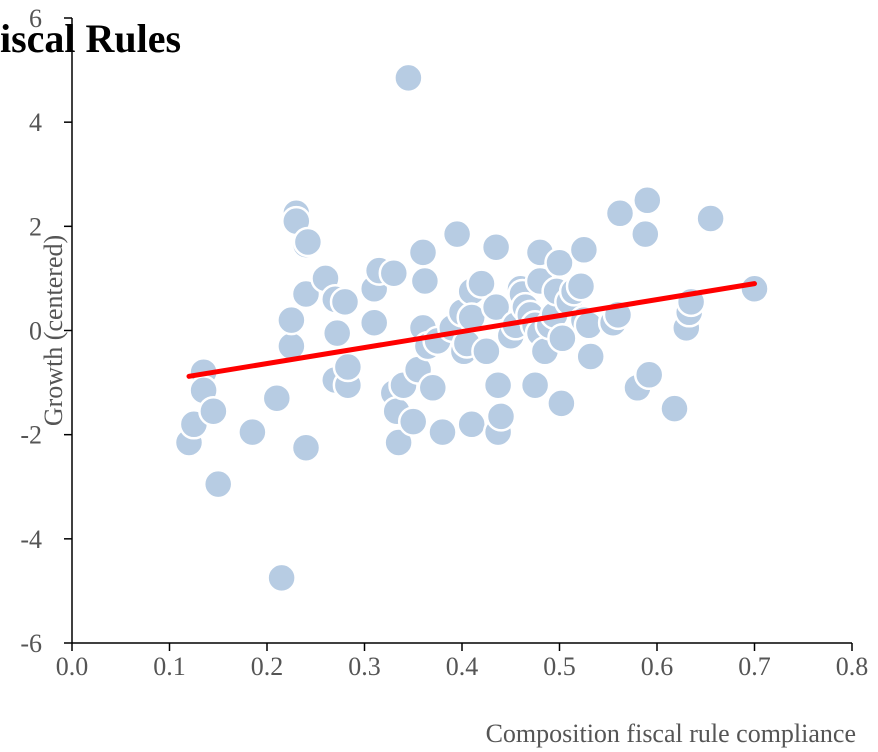 This screenshot has width=878, height=752. What do you see at coordinates (852, 666) in the screenshot?
I see `x-tick-label: 0.8` at bounding box center [852, 666].